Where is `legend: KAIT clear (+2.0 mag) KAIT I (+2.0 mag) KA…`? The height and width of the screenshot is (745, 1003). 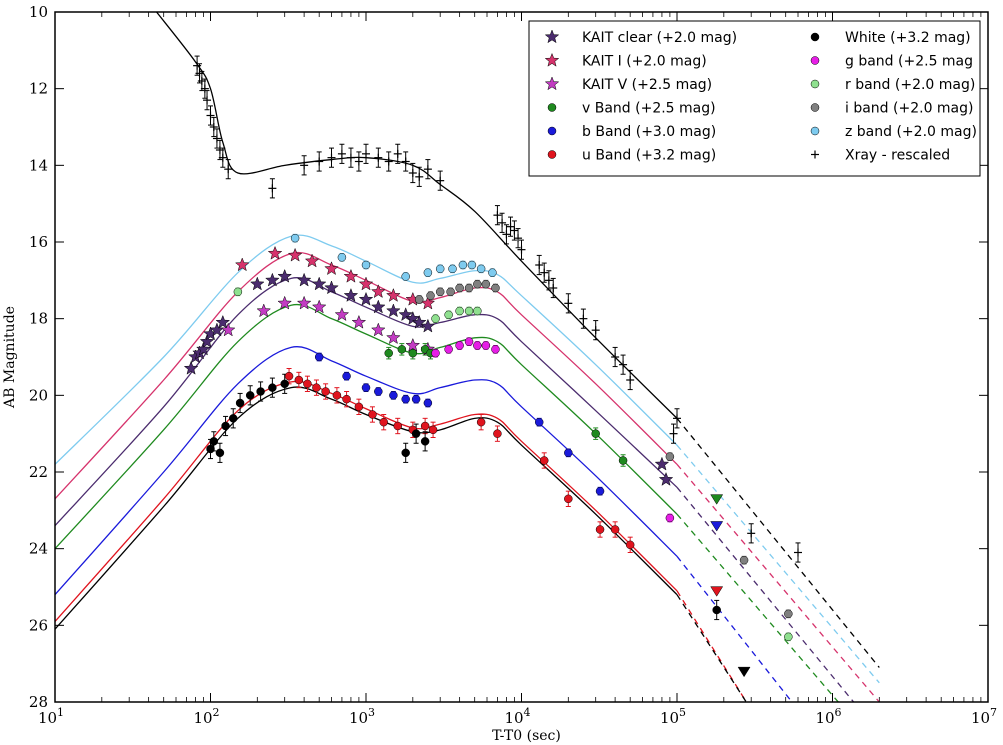
legend: KAIT clear (+2.0 mag) KAIT I (+2.0 mag) KA… is located at coordinates (754, 98).